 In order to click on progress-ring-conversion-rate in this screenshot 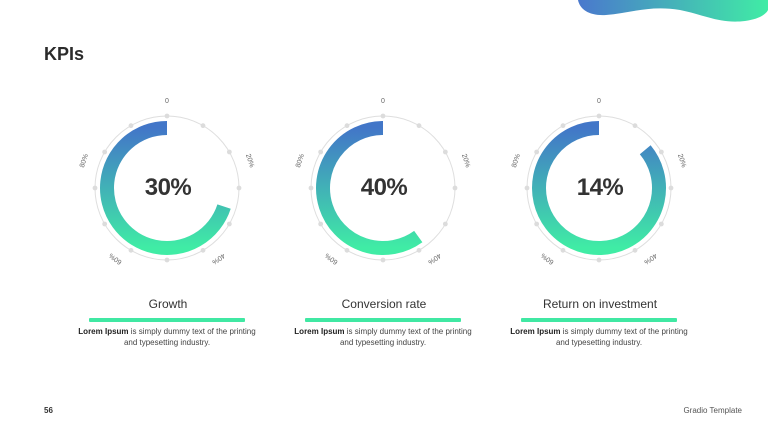, I will do `click(383, 188)`.